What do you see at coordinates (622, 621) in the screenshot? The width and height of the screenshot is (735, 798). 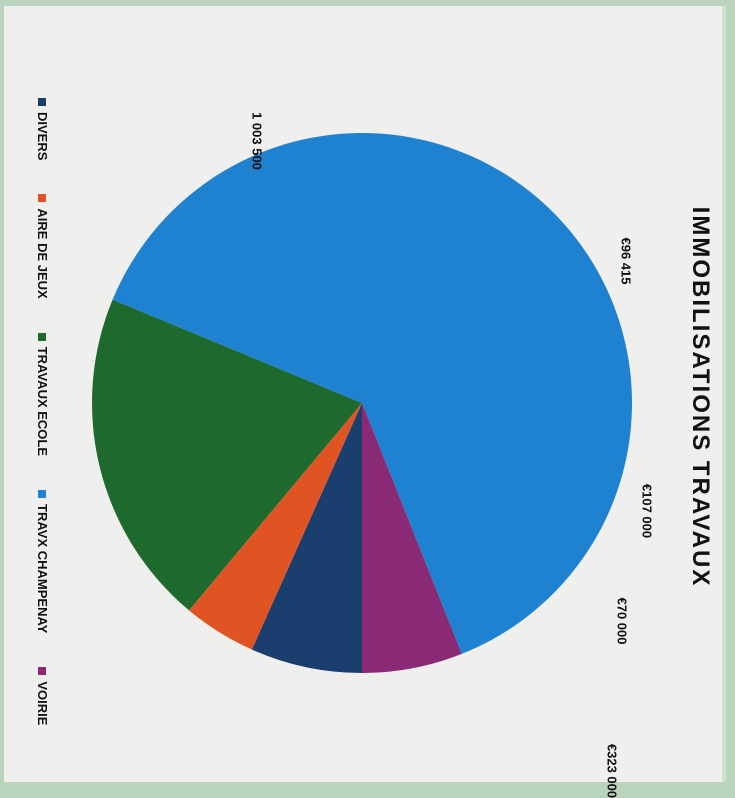 I see `data-label-aire-de-jeux: €70 000` at bounding box center [622, 621].